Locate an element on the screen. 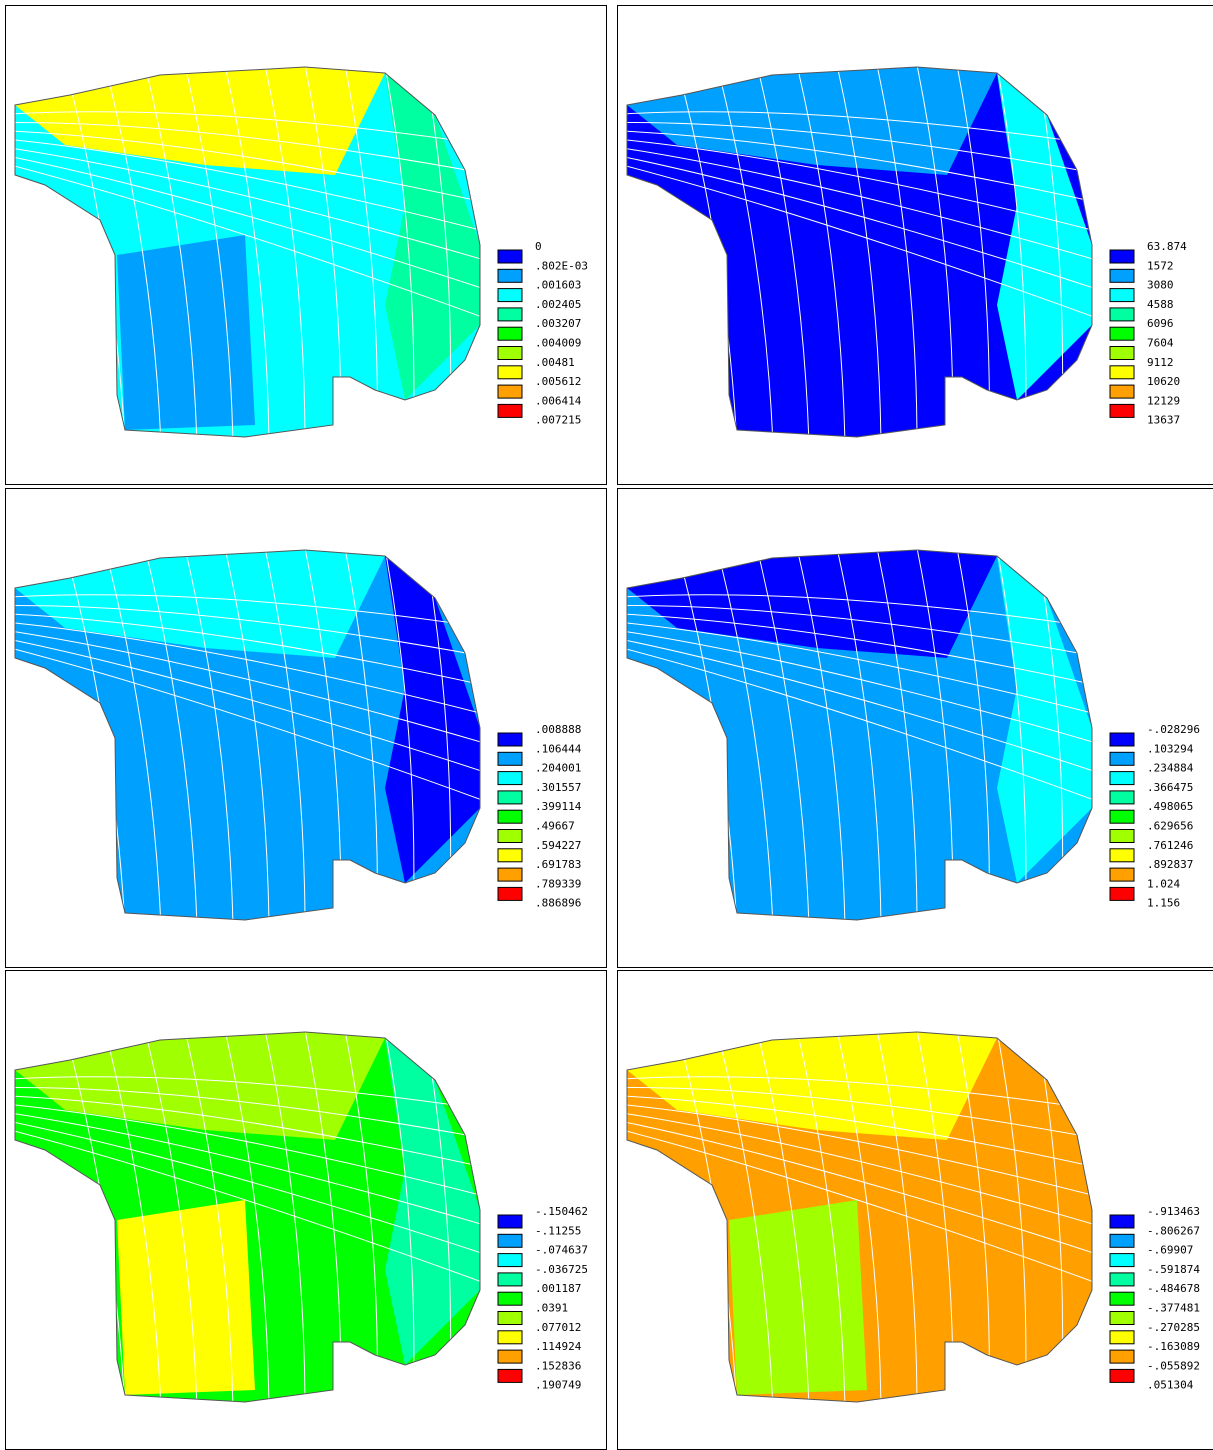  legend-label: -.074637 is located at coordinates (561, 1250).